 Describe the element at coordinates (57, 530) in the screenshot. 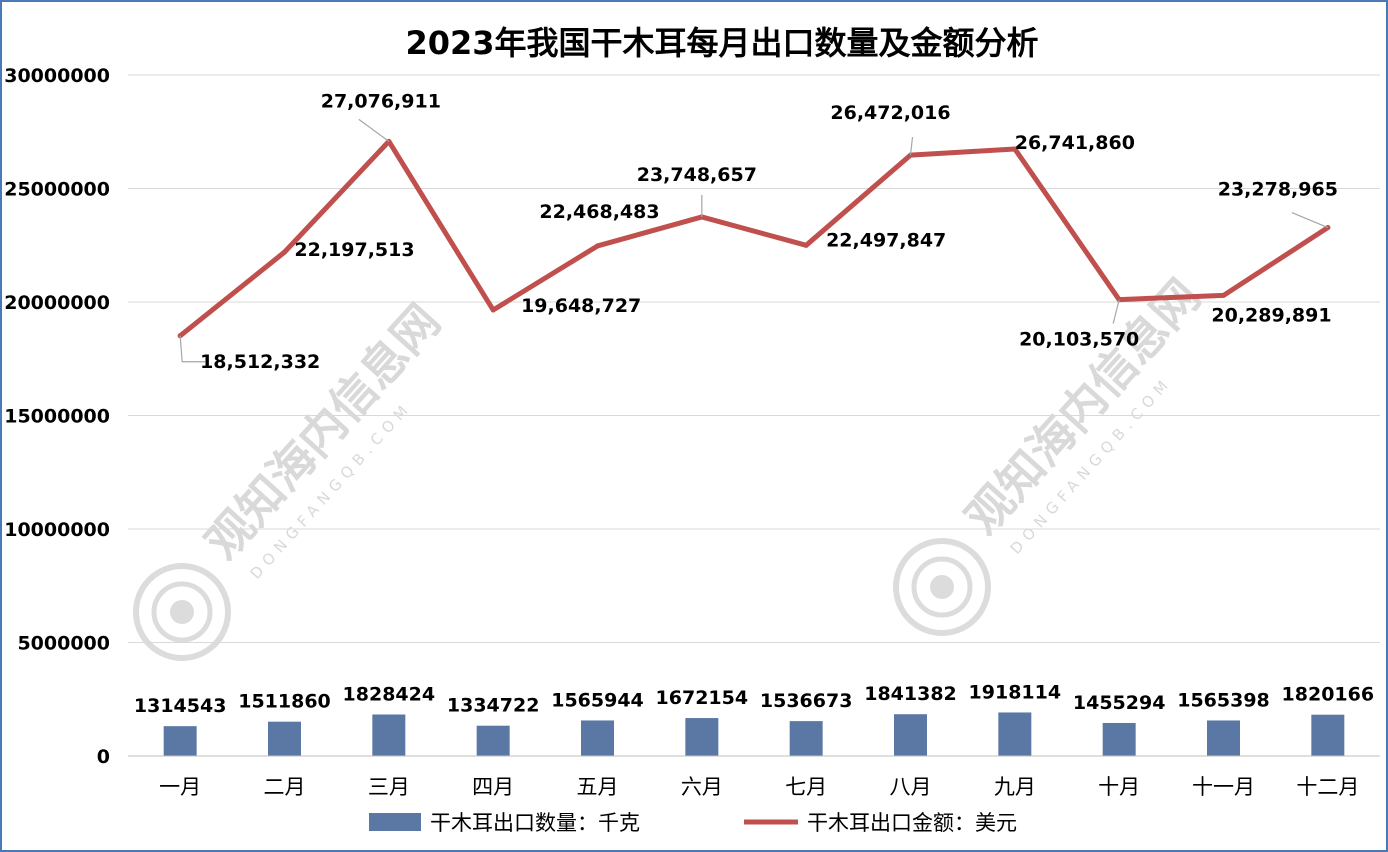

I see `y-tick-label: 10000000` at that location.